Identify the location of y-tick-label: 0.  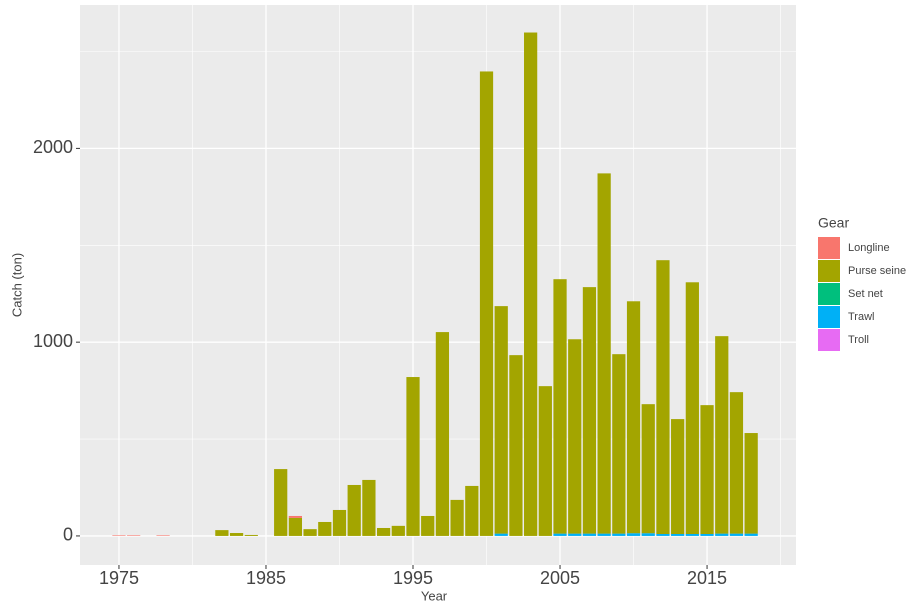
(68, 535).